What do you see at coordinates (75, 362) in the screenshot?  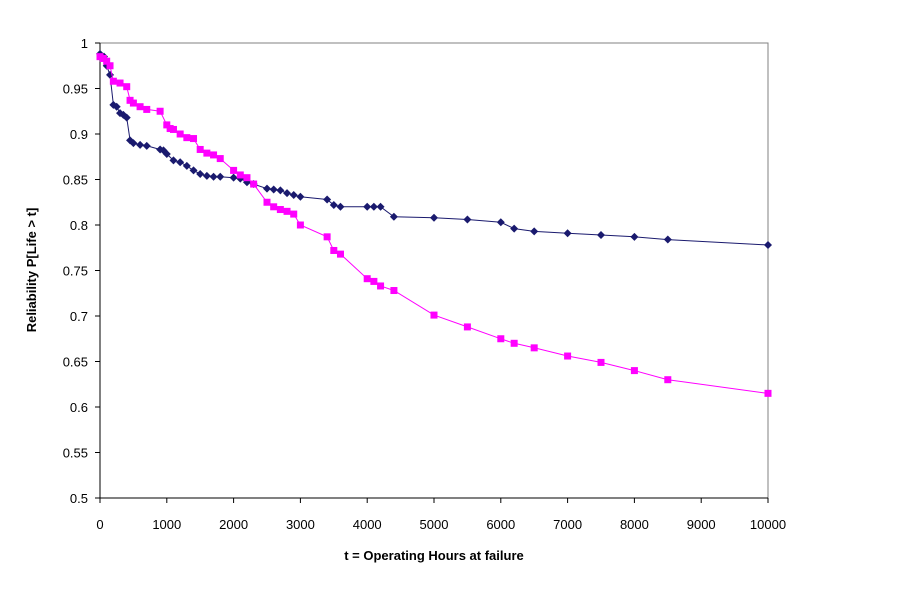 I see `y-tick-label: 0.65` at bounding box center [75, 362].